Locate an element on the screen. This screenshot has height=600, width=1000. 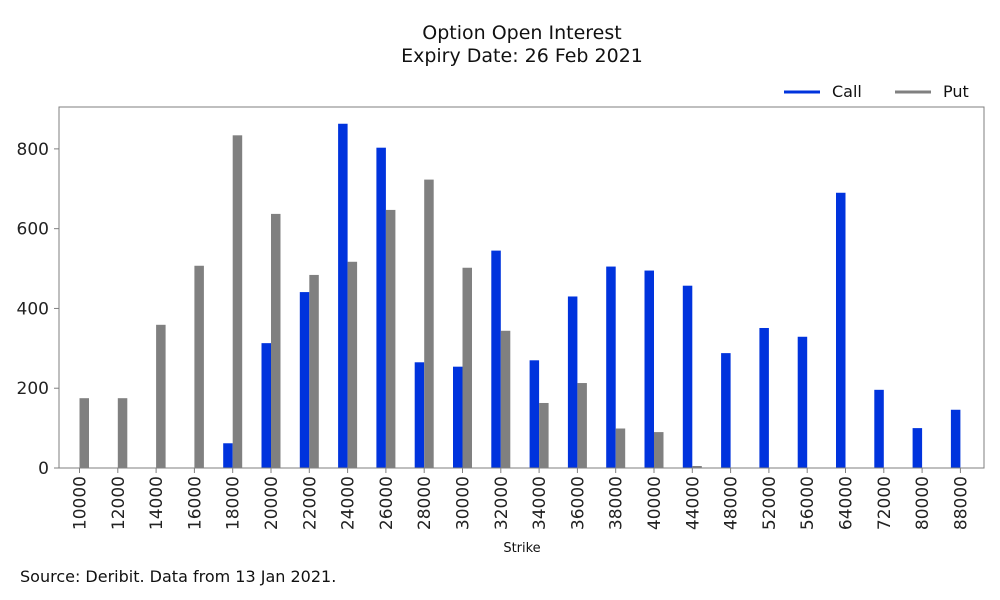
x-tick-label: 28000 is located at coordinates (425, 503).